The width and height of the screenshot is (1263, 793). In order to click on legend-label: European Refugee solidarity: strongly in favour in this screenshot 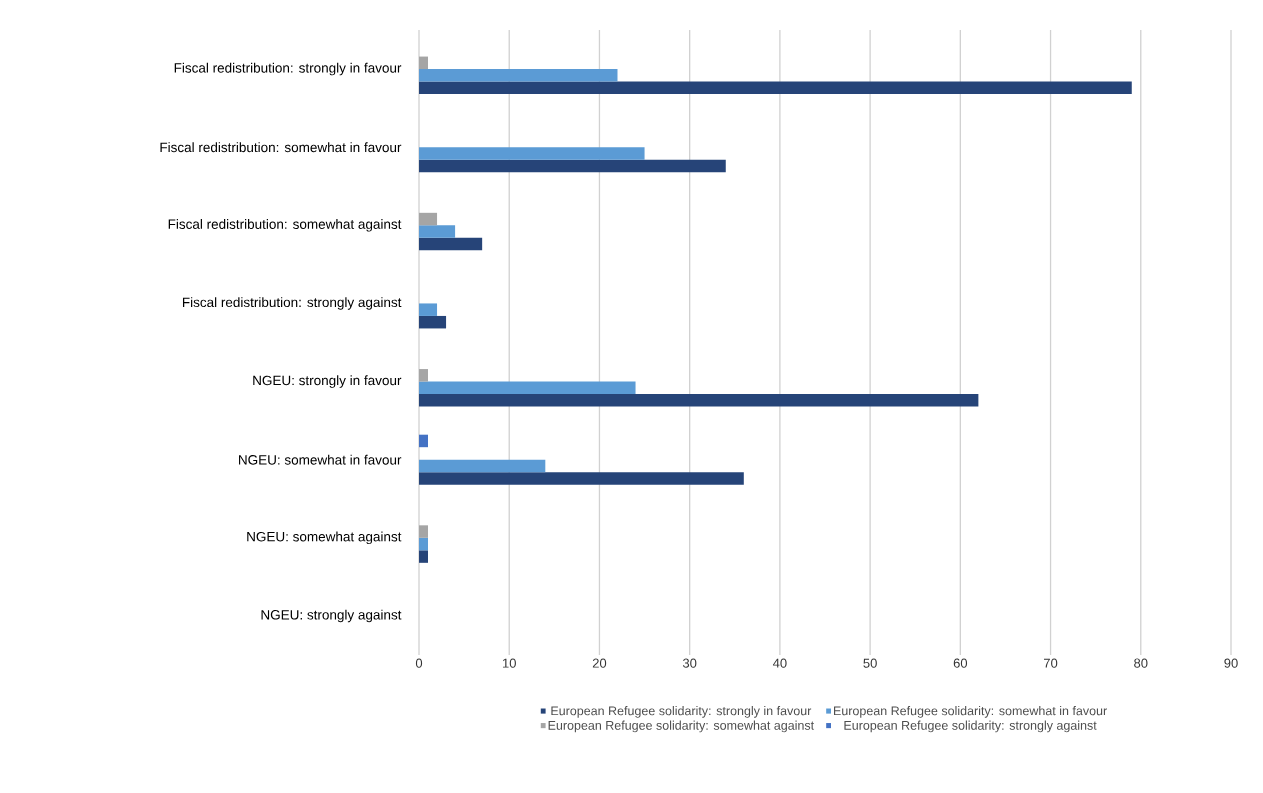, I will do `click(681, 712)`.